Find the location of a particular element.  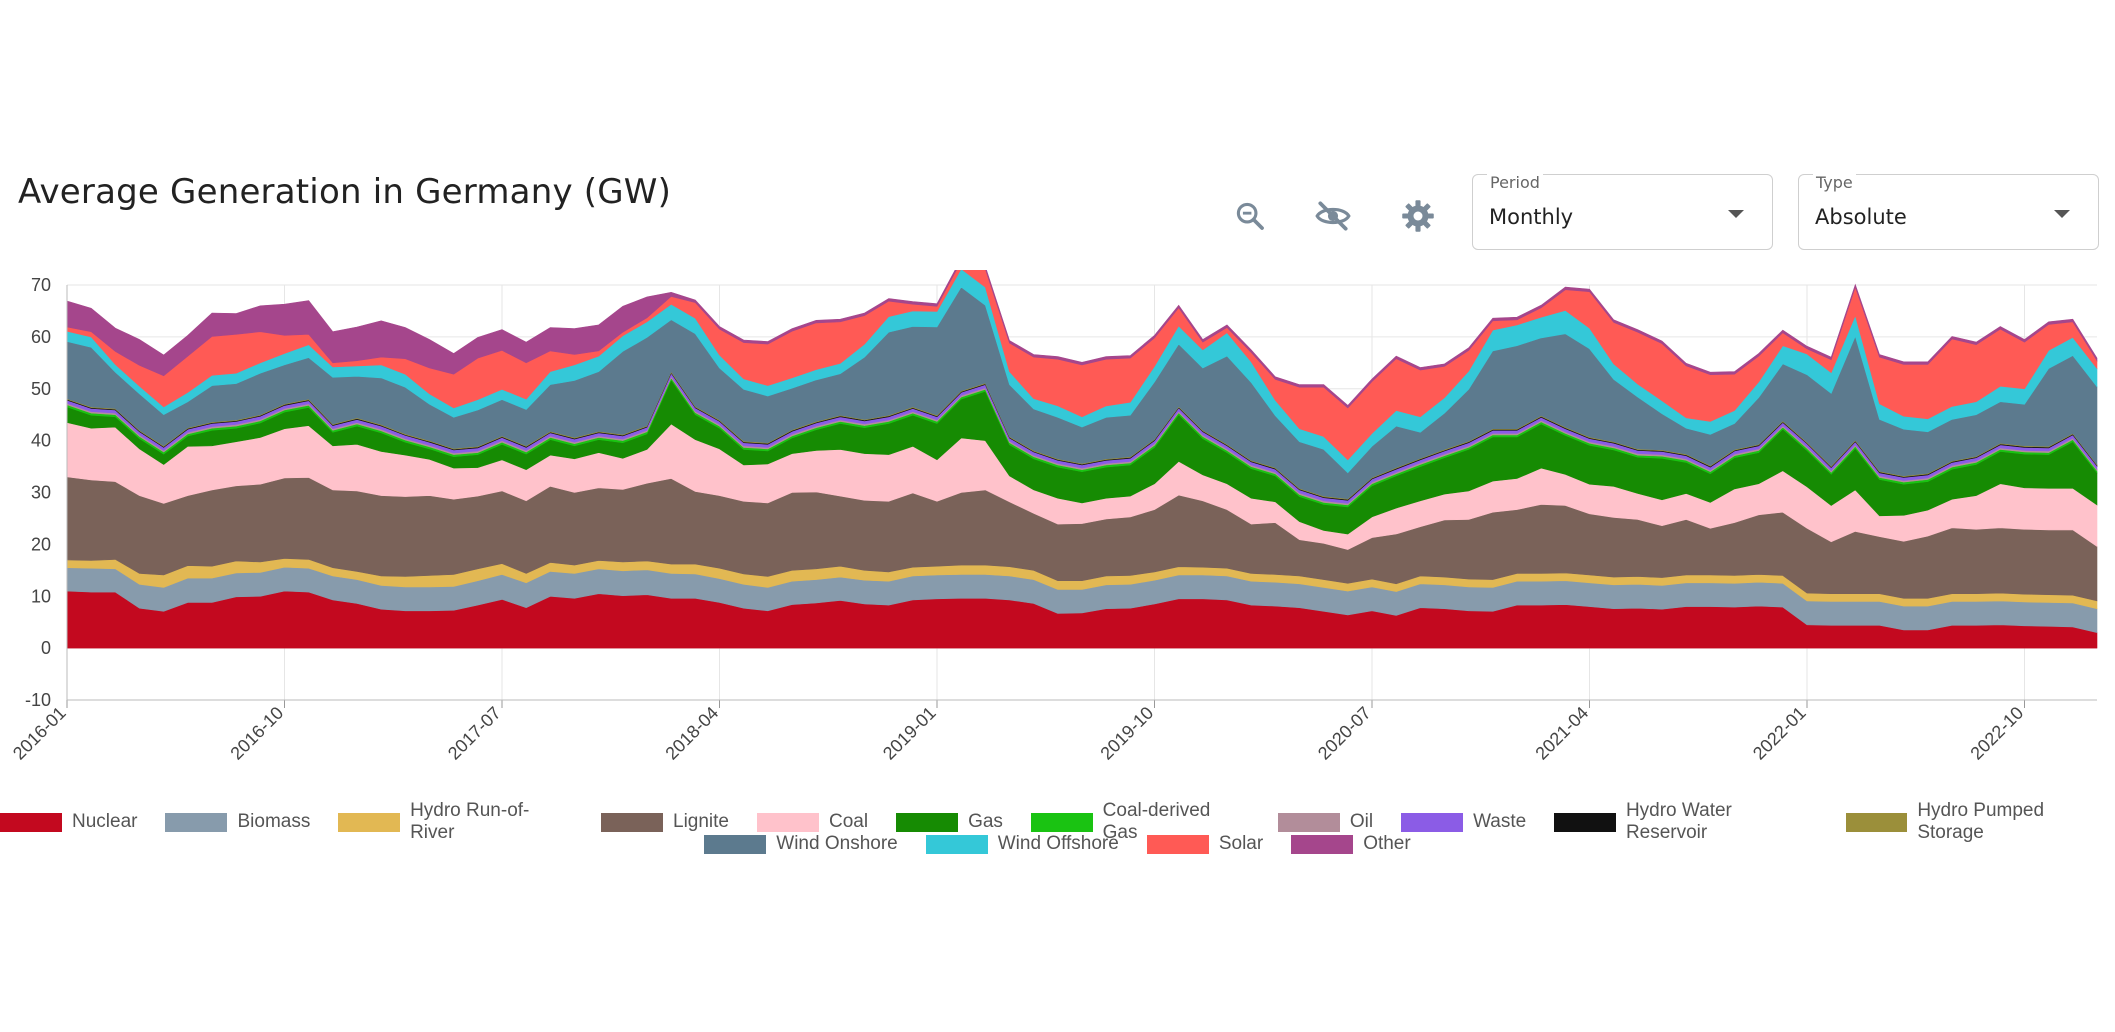

legend-item: Lignite is located at coordinates (665, 822).